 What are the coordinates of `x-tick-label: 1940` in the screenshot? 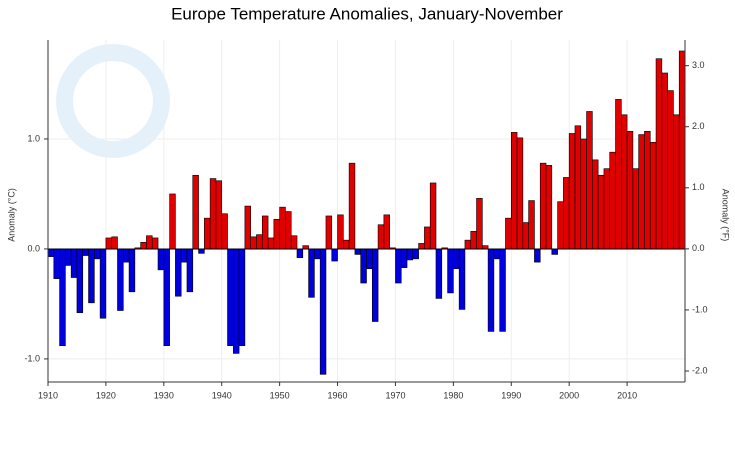 It's located at (222, 395).